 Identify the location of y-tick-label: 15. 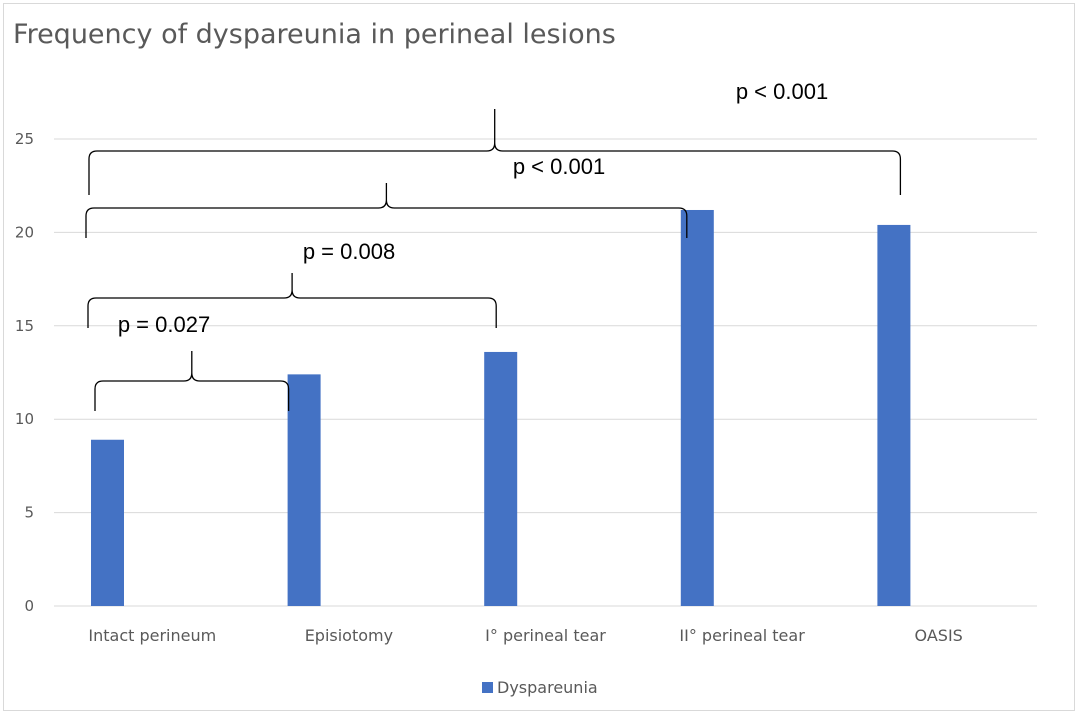
(24, 326).